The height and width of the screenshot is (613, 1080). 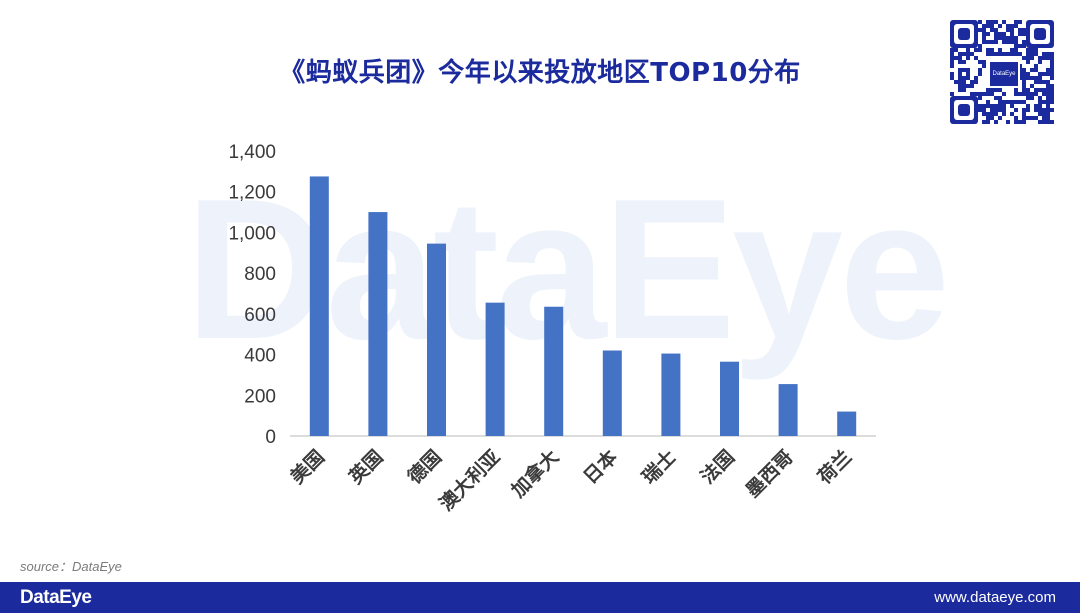 I want to click on footer-logo: DataEye, so click(x=56, y=597).